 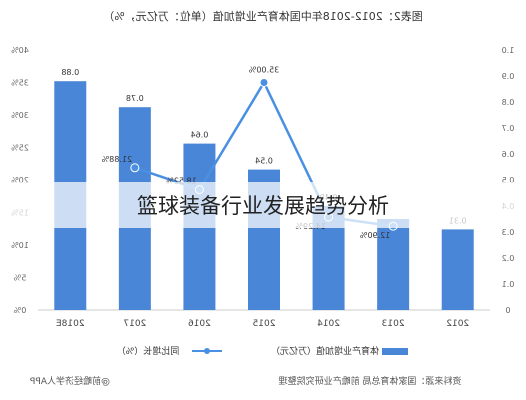 What do you see at coordinates (508, 232) in the screenshot?
I see `right-axis-tick-label: 0.3` at bounding box center [508, 232].